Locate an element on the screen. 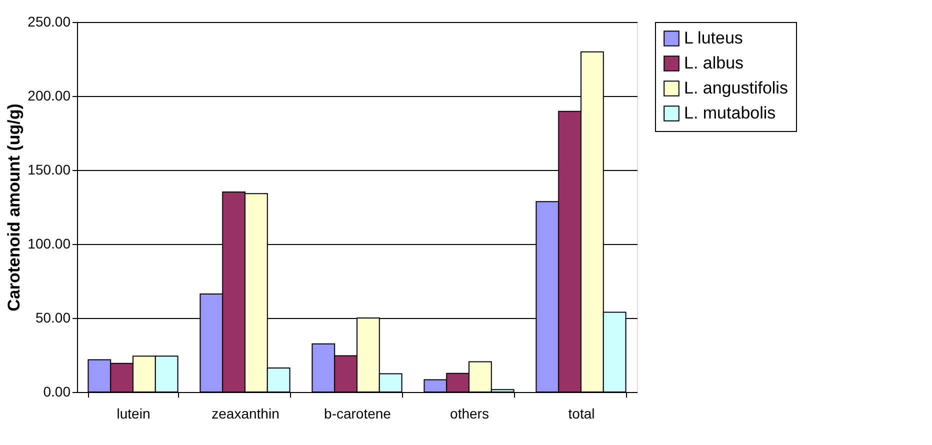 This screenshot has height=445, width=932. legend-label: L. mutabolis is located at coordinates (730, 113).